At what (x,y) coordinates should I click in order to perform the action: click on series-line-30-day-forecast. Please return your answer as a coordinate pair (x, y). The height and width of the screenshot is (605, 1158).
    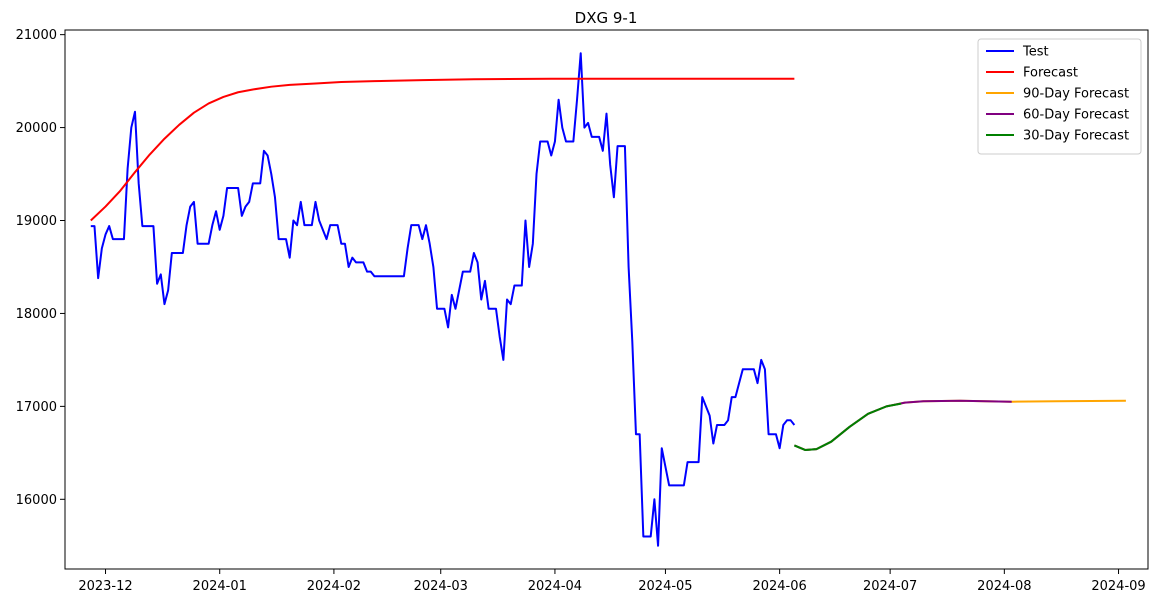
    Looking at the image, I should click on (847, 427).